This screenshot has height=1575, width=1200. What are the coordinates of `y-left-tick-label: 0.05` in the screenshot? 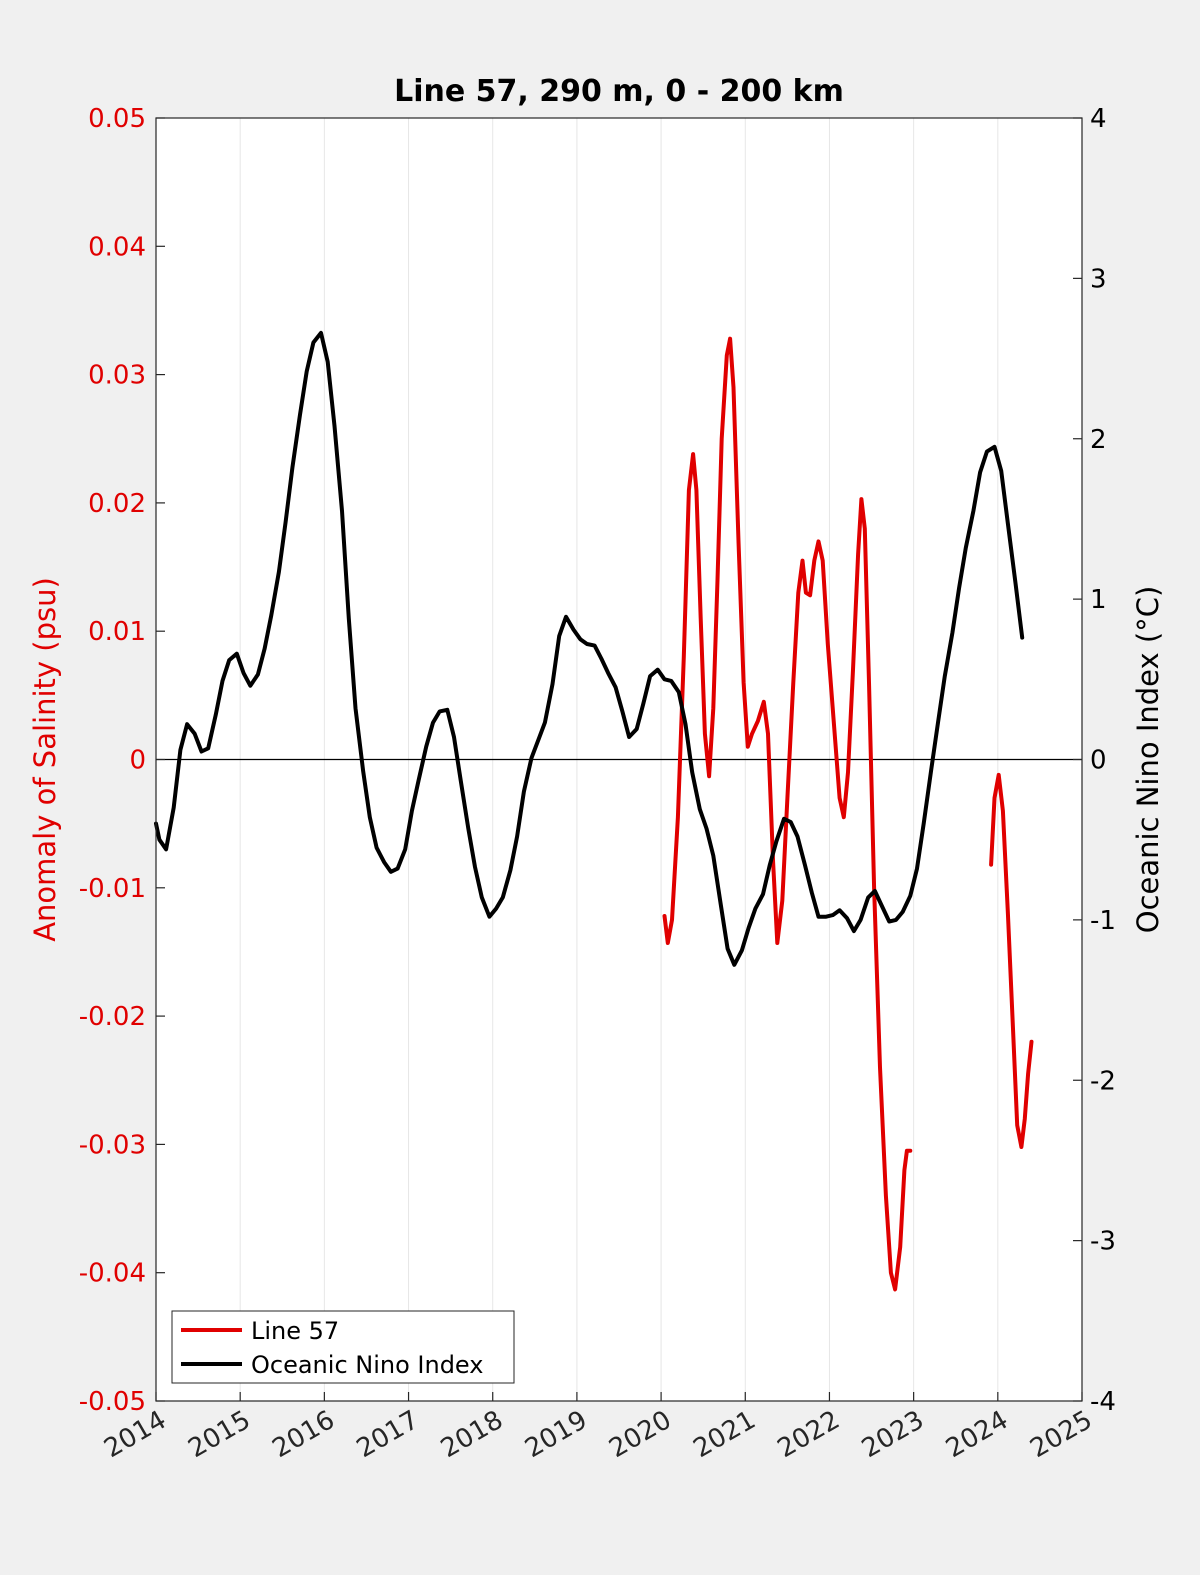 It's located at (117, 119).